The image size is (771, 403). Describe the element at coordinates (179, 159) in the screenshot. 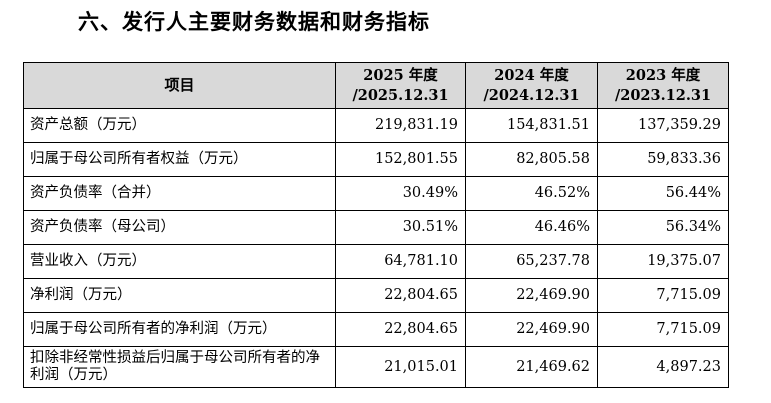

I see `row-label: 归属于母公司所有者权益（万元）` at that location.